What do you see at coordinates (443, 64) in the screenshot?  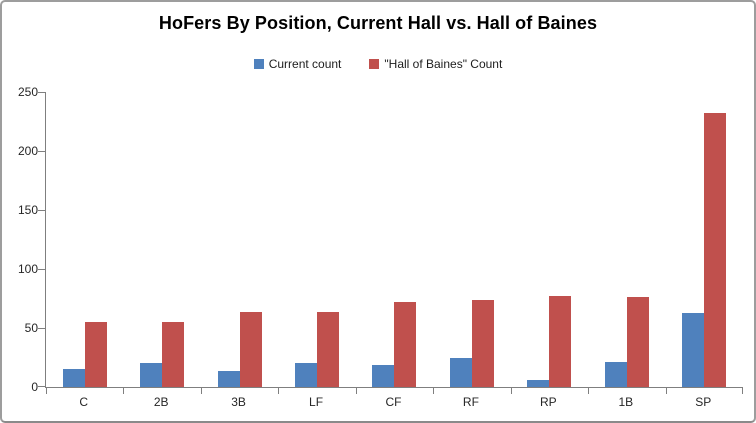 I see `legend-label-hall-of-baines-count: "Hall of Baines" Count` at bounding box center [443, 64].